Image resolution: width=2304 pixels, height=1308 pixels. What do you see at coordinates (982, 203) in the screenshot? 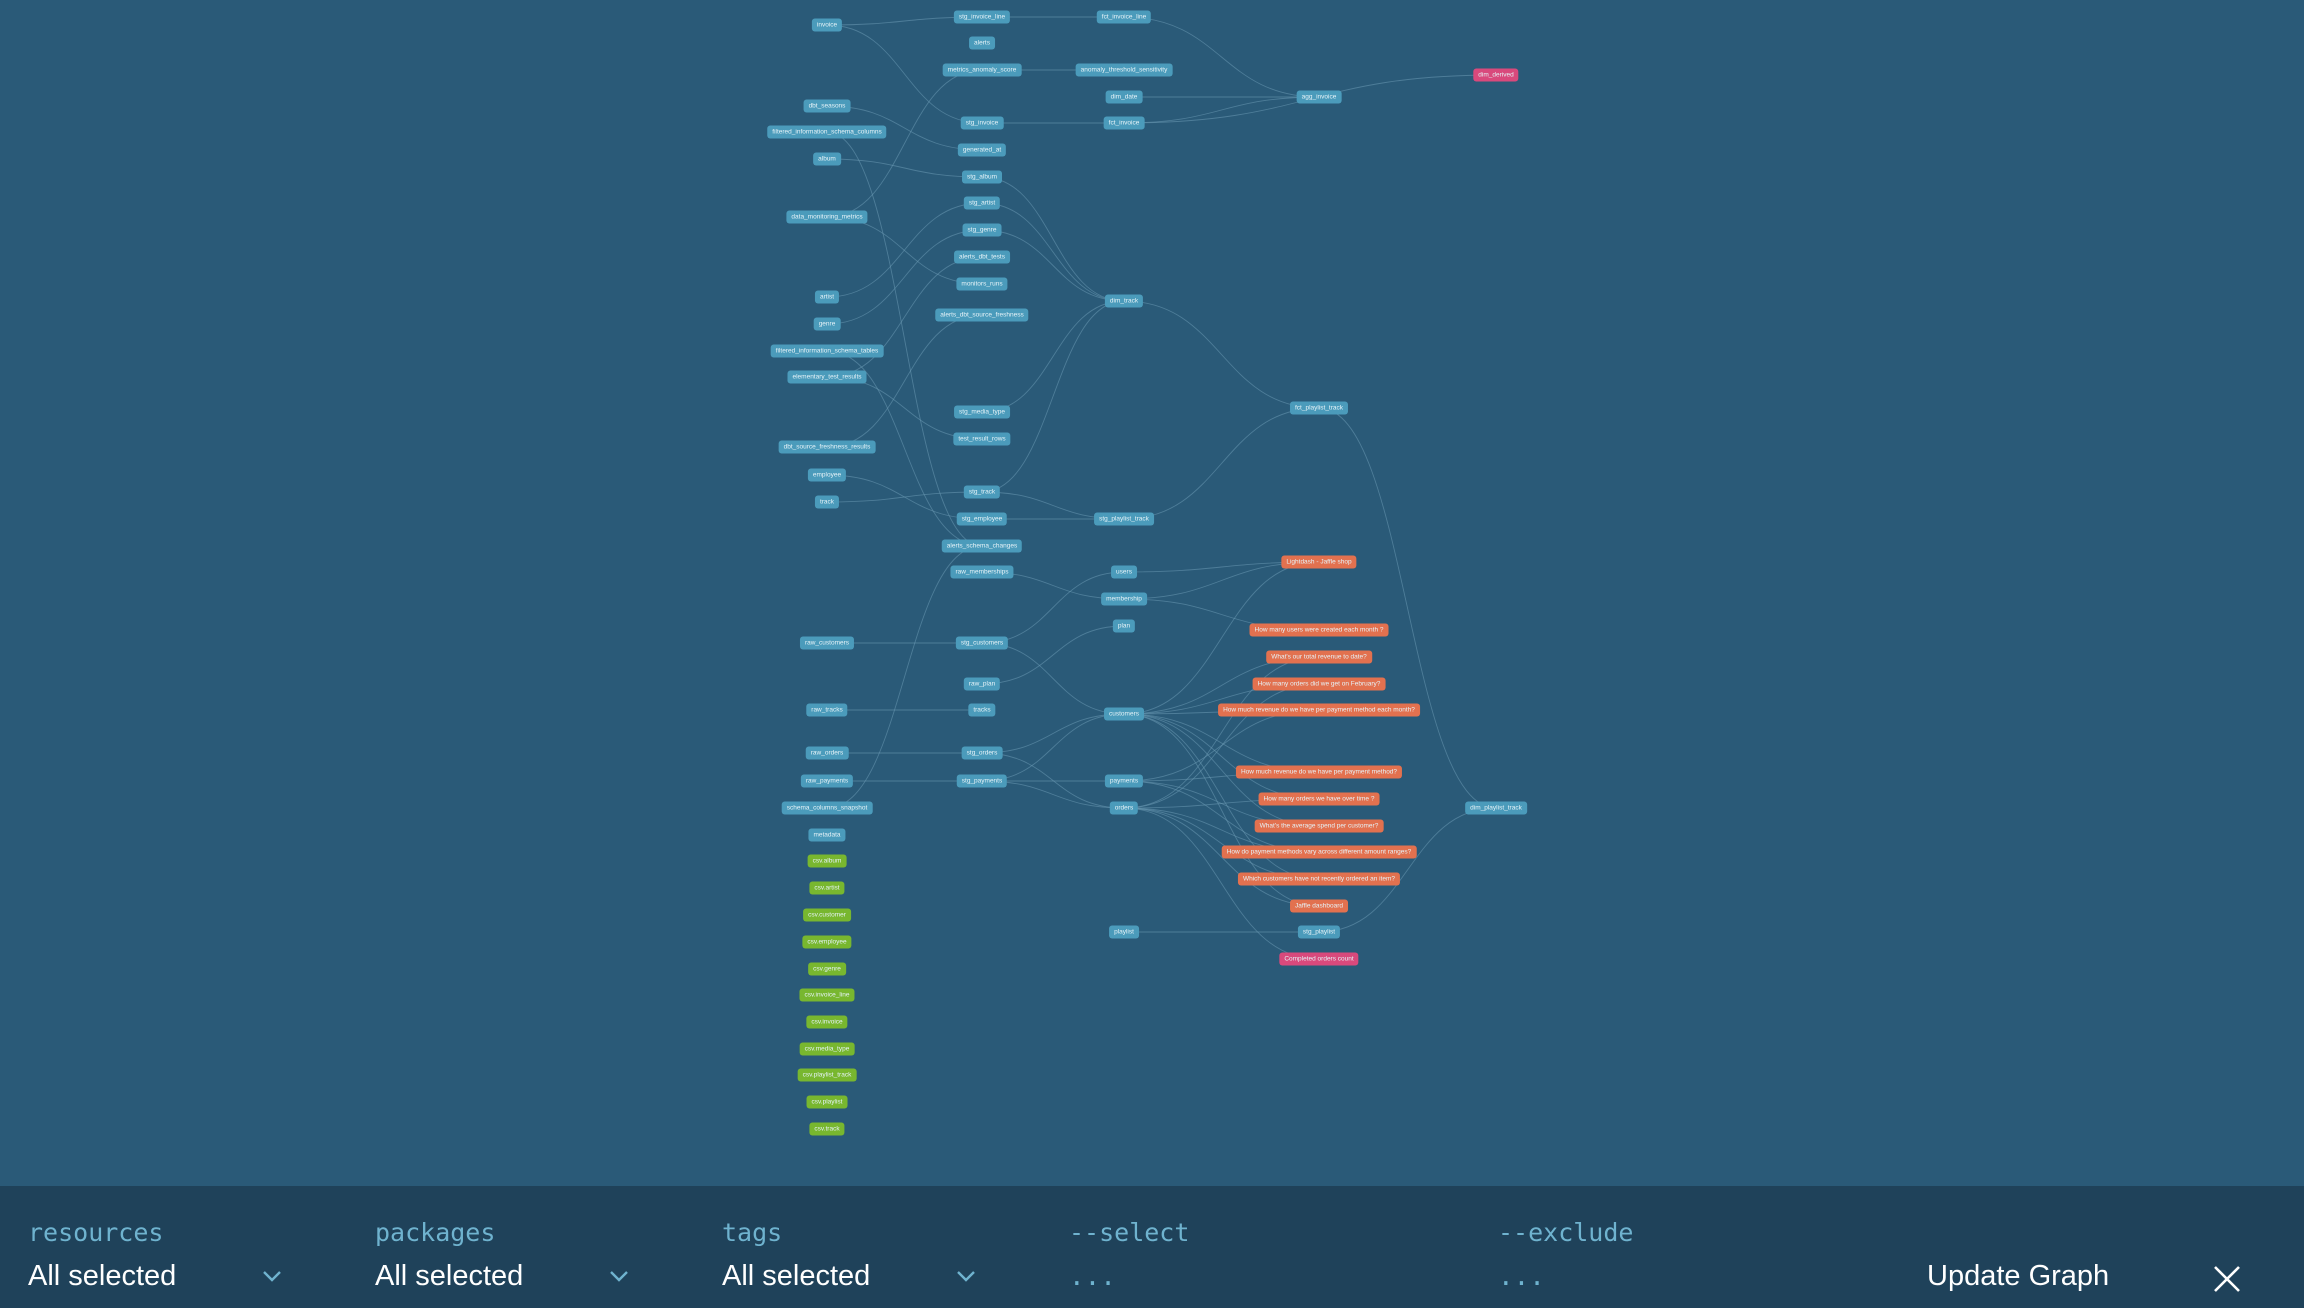
I see `node-stg-artist: stg_artist` at bounding box center [982, 203].